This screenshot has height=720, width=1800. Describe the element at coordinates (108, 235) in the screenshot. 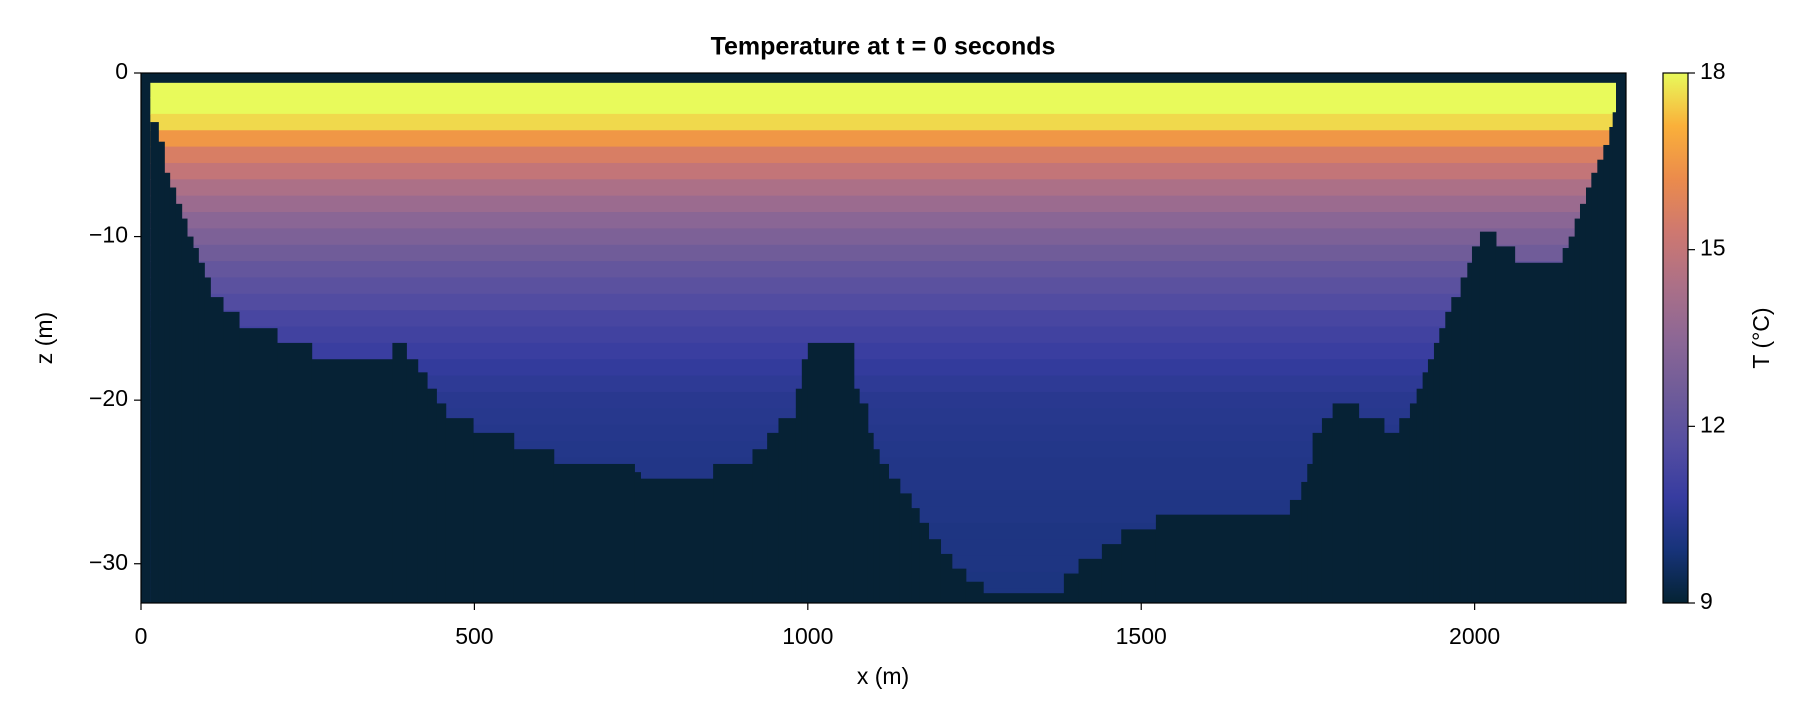

I see `y-tick-label: −10` at that location.